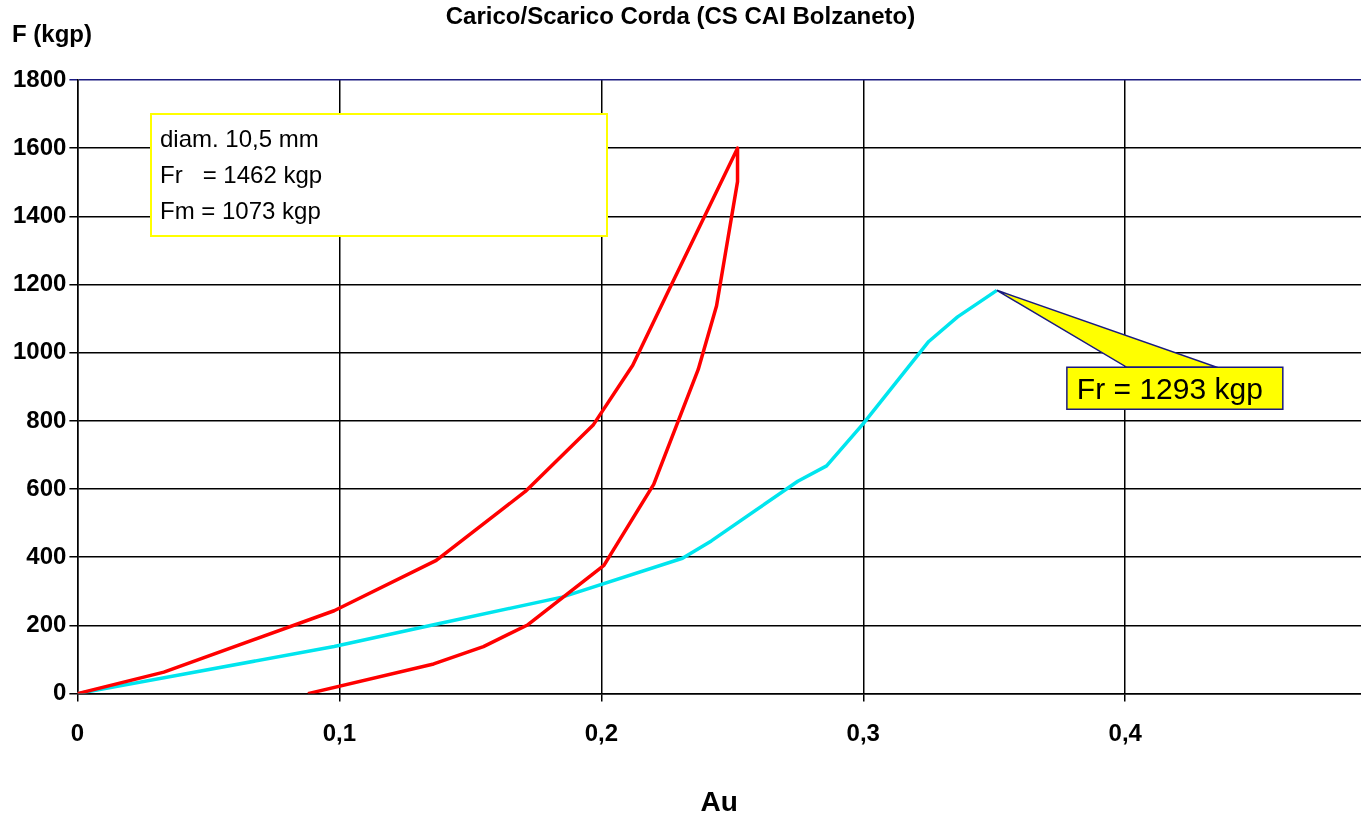  Describe the element at coordinates (863, 732) in the screenshot. I see `x-tick-label: 0,3` at that location.